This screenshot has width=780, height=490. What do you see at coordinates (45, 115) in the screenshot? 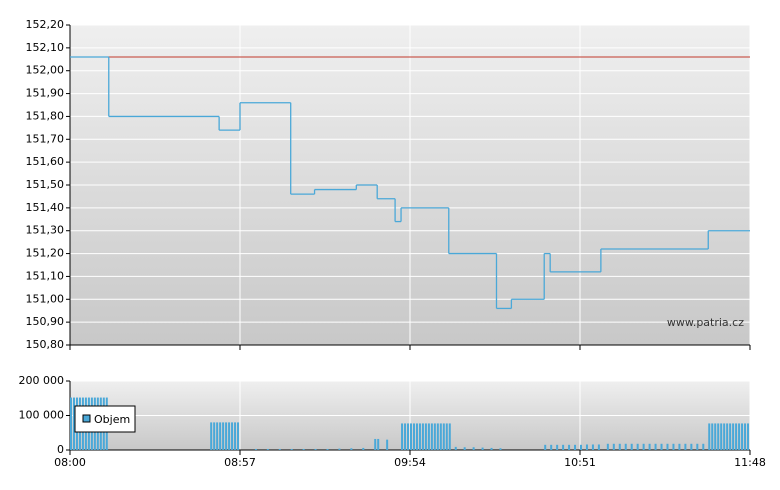
I see `y-tick-label: 151,80` at bounding box center [45, 115].